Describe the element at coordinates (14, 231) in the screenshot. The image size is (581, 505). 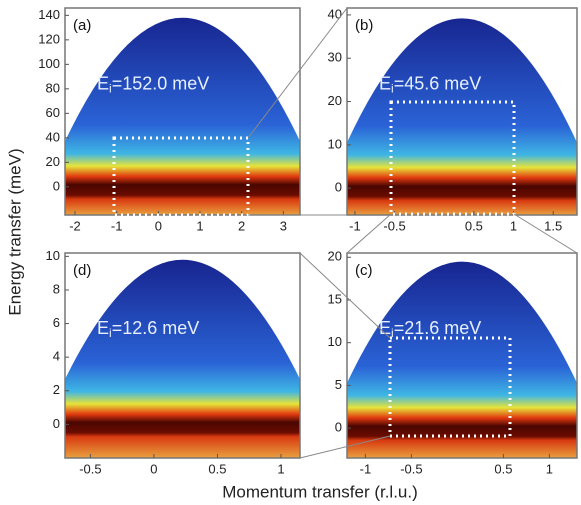
I see `y-axis-title: Energy transfer (meV)` at that location.